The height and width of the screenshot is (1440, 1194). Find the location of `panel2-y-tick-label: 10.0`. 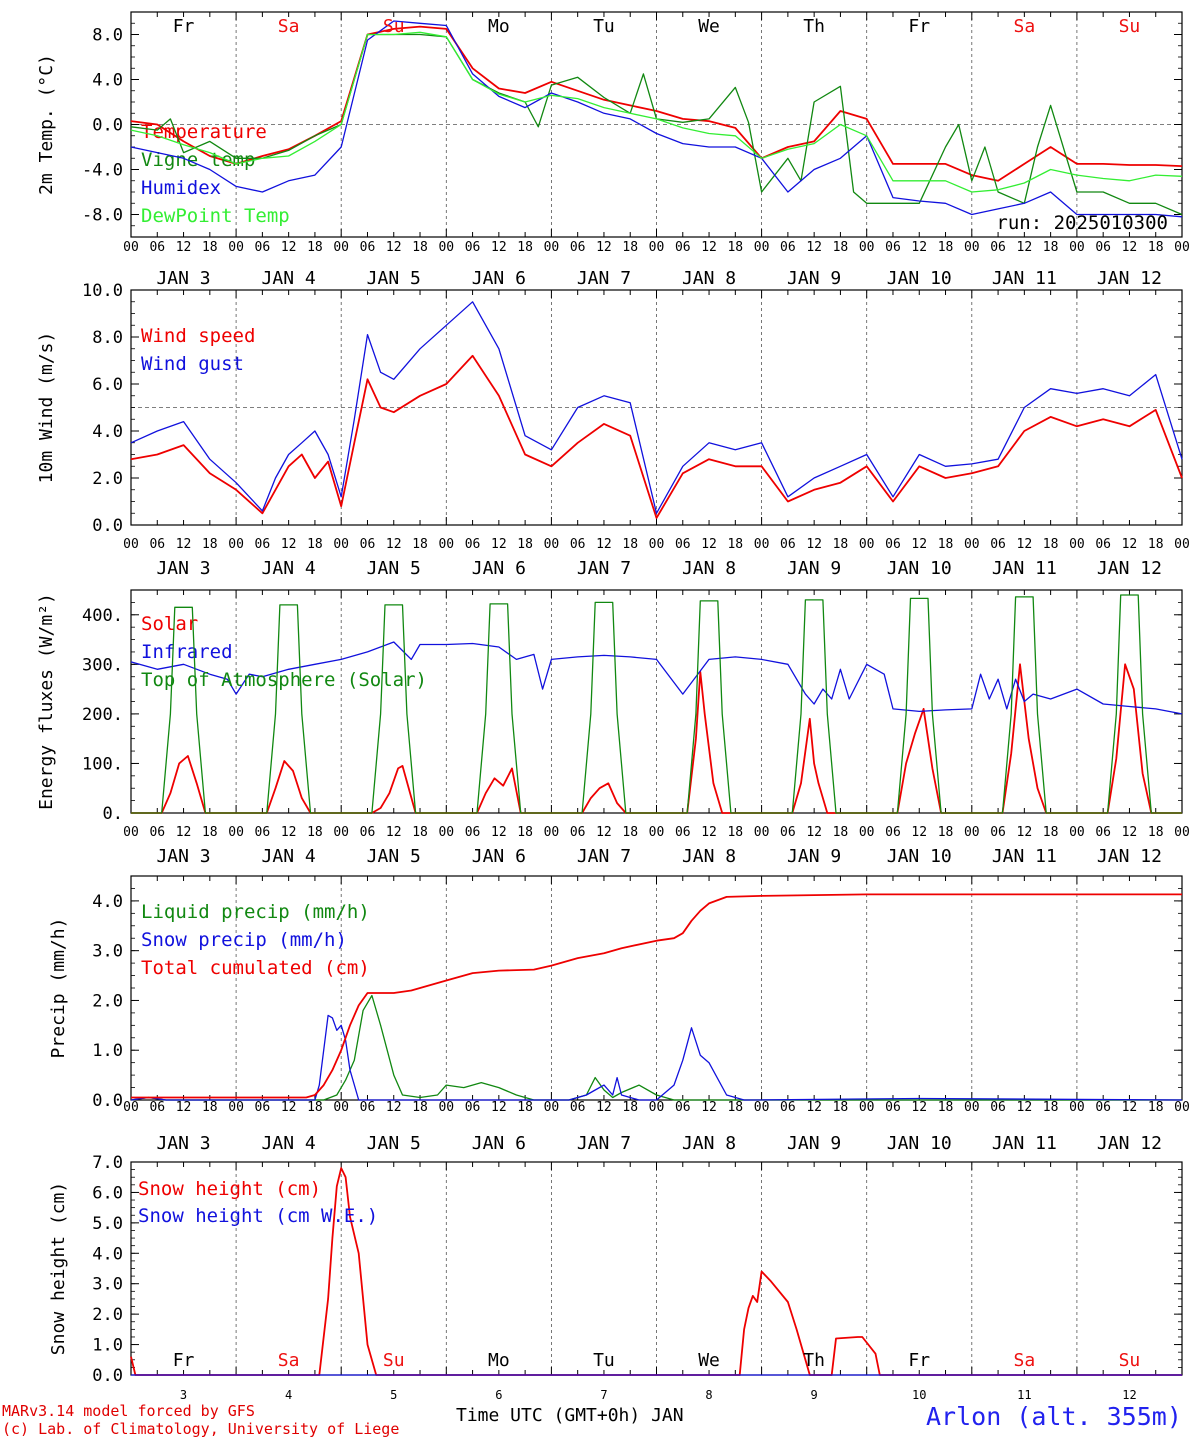

panel2-y-tick-label: 10.0 is located at coordinates (102, 291).